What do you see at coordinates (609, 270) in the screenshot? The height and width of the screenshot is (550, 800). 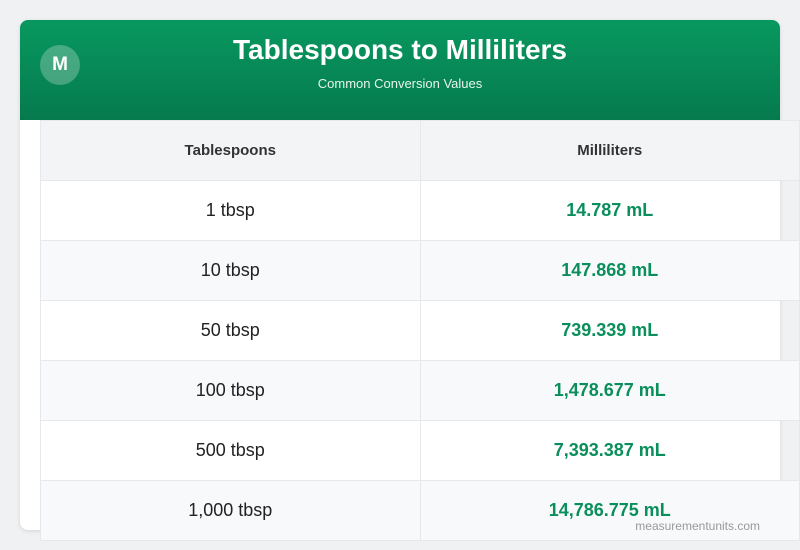 I see `milliliters-cell: 147.868 mL` at bounding box center [609, 270].